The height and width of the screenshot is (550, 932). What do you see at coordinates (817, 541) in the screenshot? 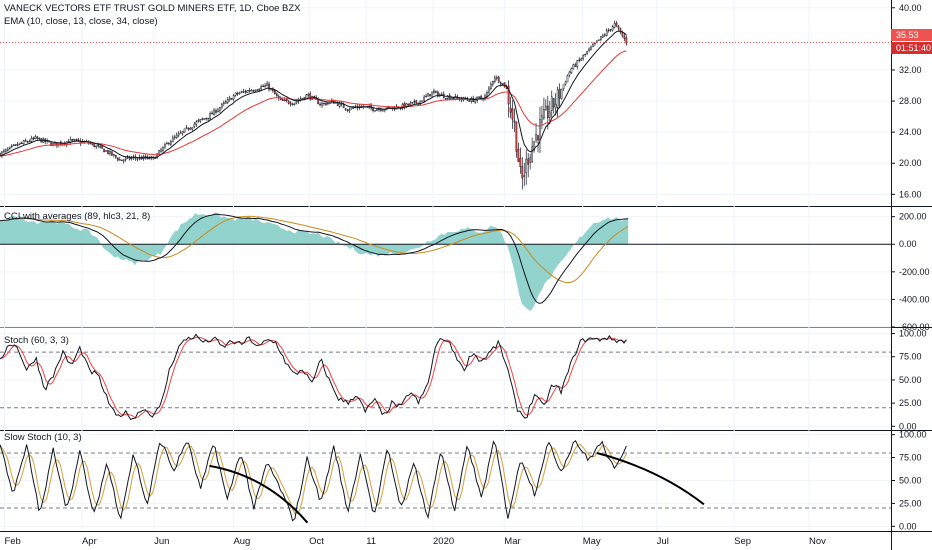
I see `time-tick-label: Nov` at bounding box center [817, 541].